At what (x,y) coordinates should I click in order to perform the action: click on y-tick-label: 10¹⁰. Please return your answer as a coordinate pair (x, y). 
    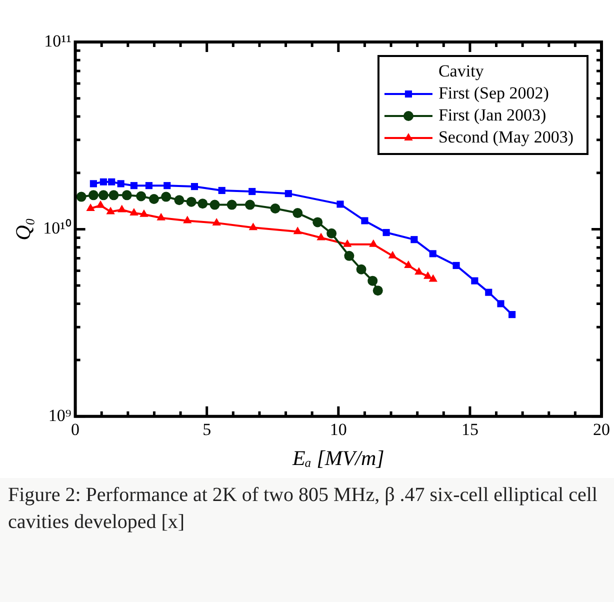
    Looking at the image, I should click on (57, 228).